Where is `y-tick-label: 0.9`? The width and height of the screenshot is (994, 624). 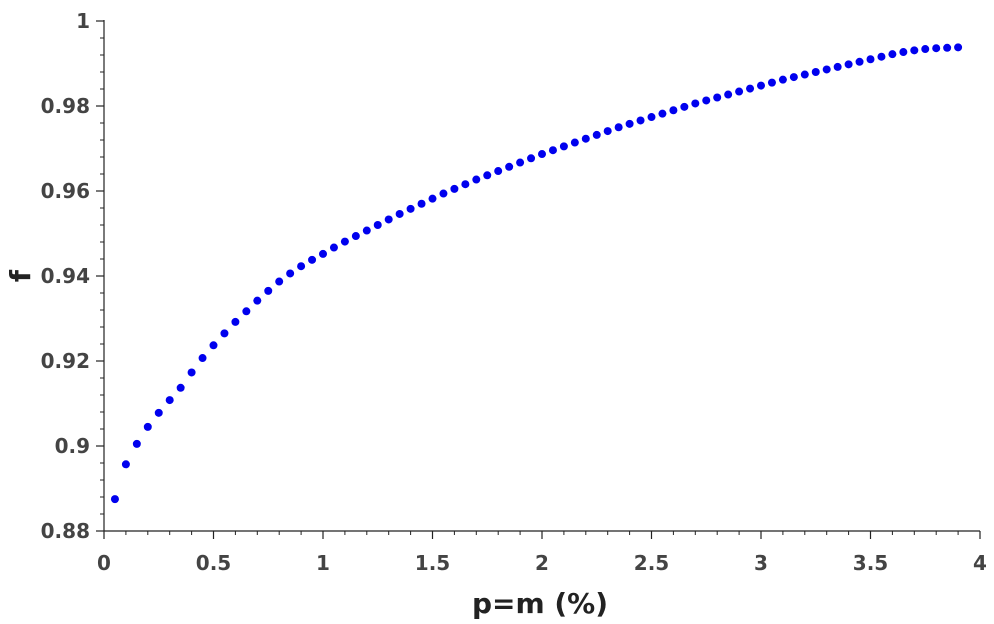
y-tick-label: 0.9 is located at coordinates (72, 446).